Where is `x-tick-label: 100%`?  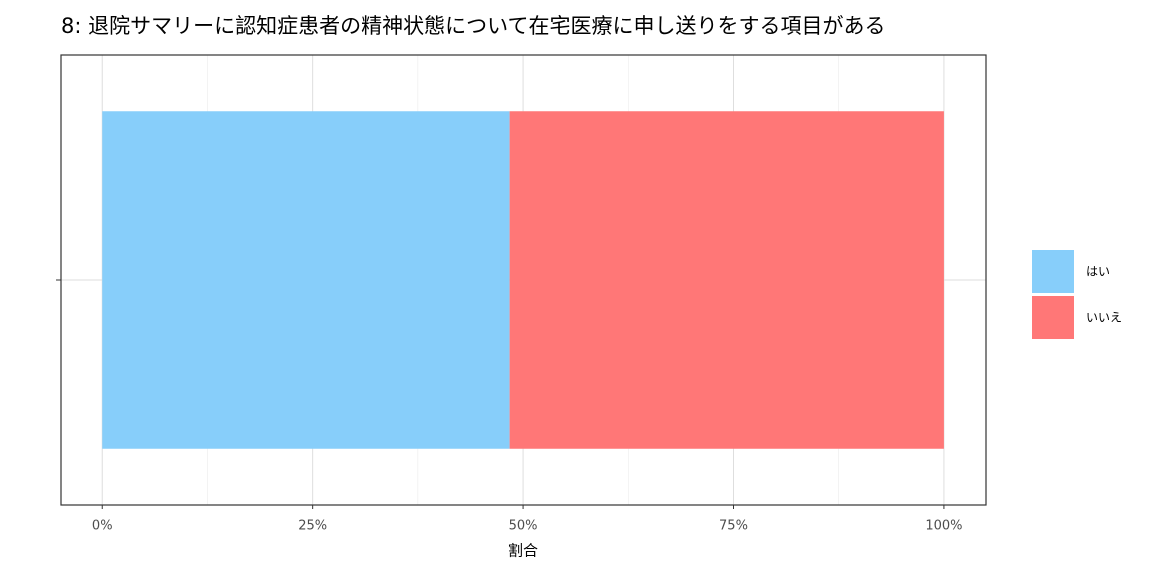
x-tick-label: 100% is located at coordinates (943, 526).